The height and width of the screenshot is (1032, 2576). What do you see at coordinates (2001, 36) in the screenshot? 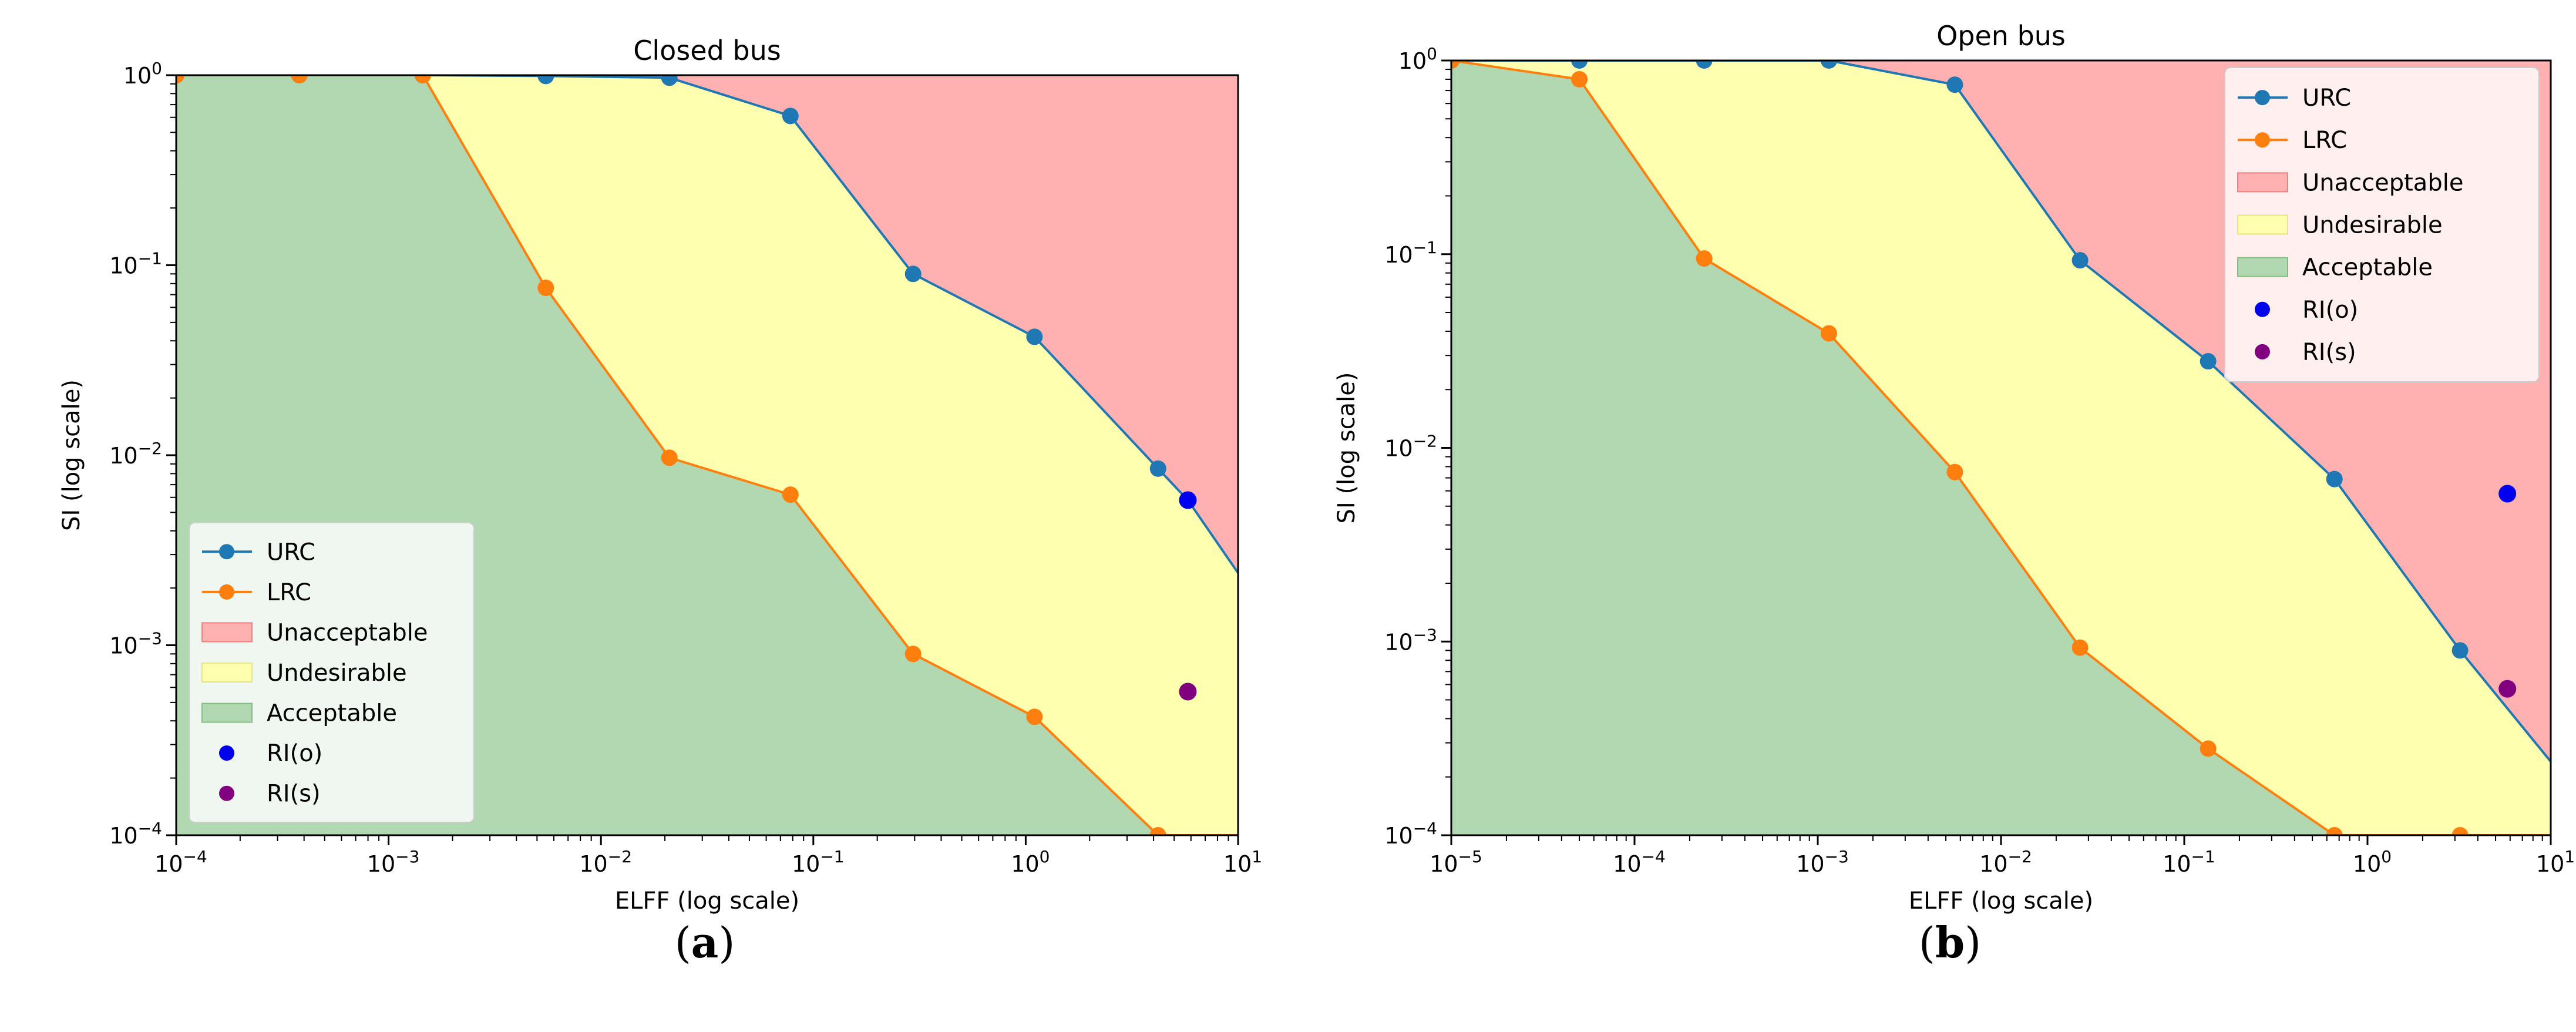
I see `chart-title: Open bus` at bounding box center [2001, 36].